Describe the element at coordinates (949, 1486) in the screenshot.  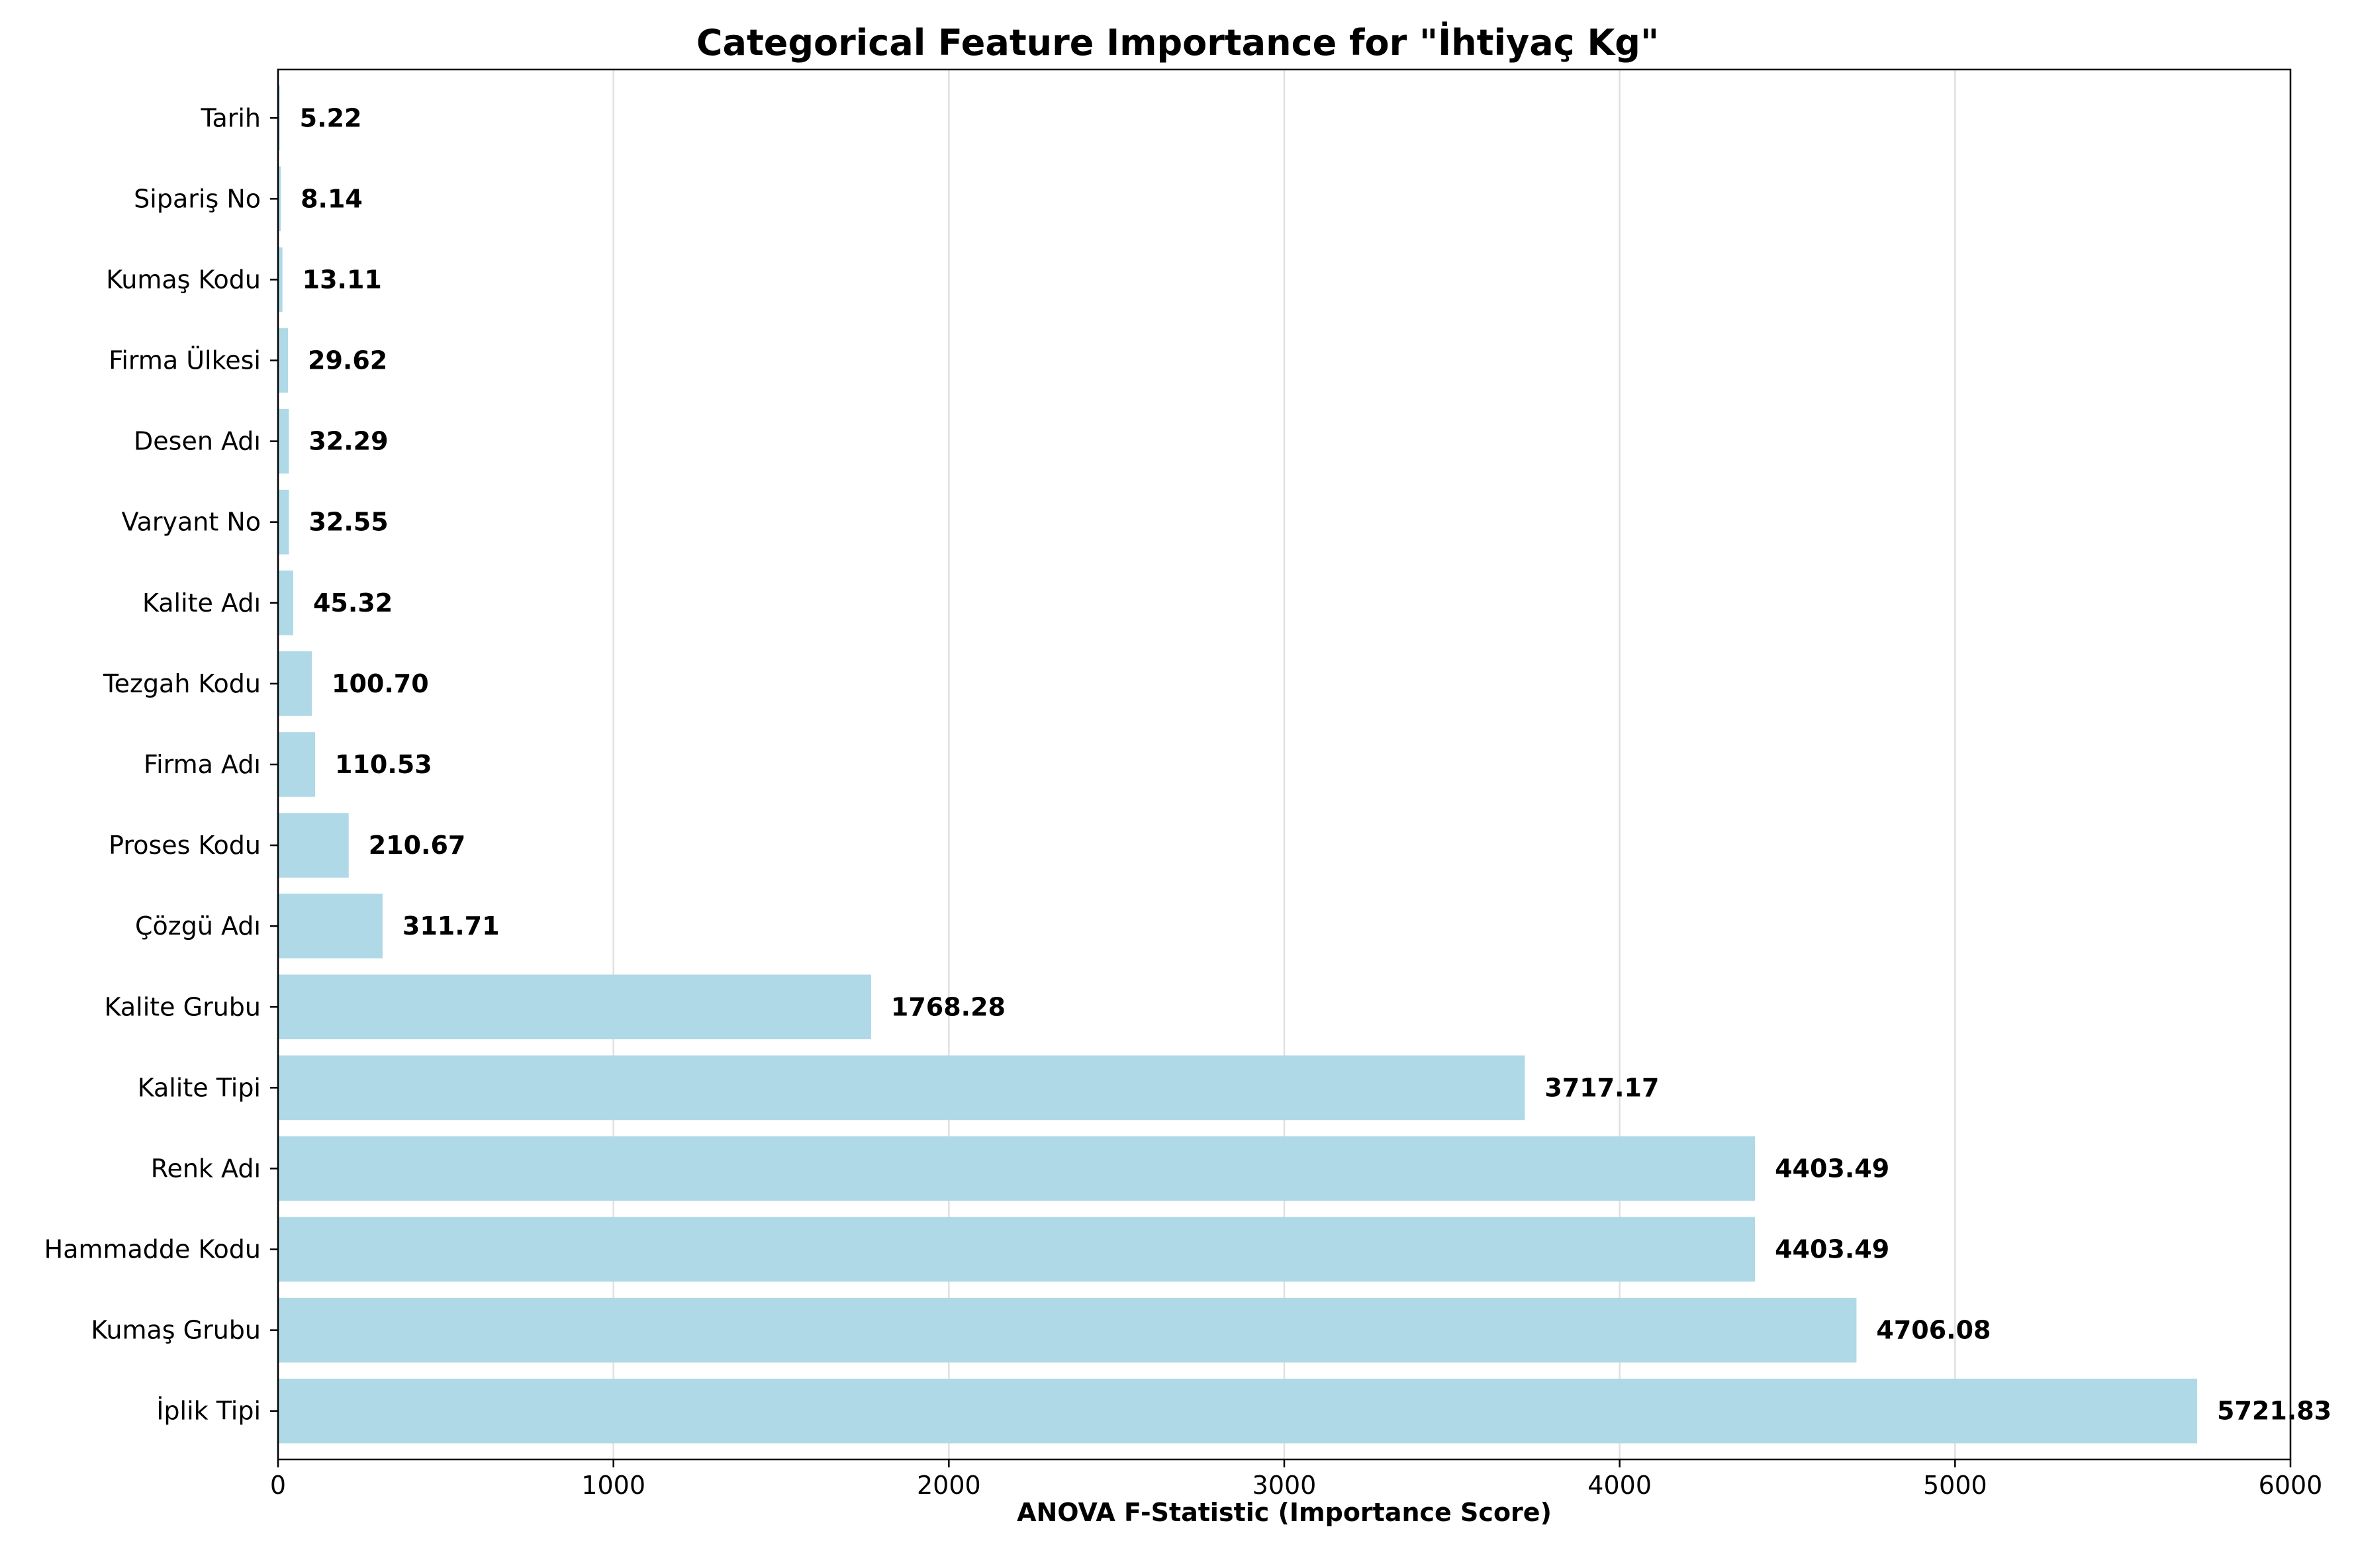
I see `x-tick-label: 2000` at that location.